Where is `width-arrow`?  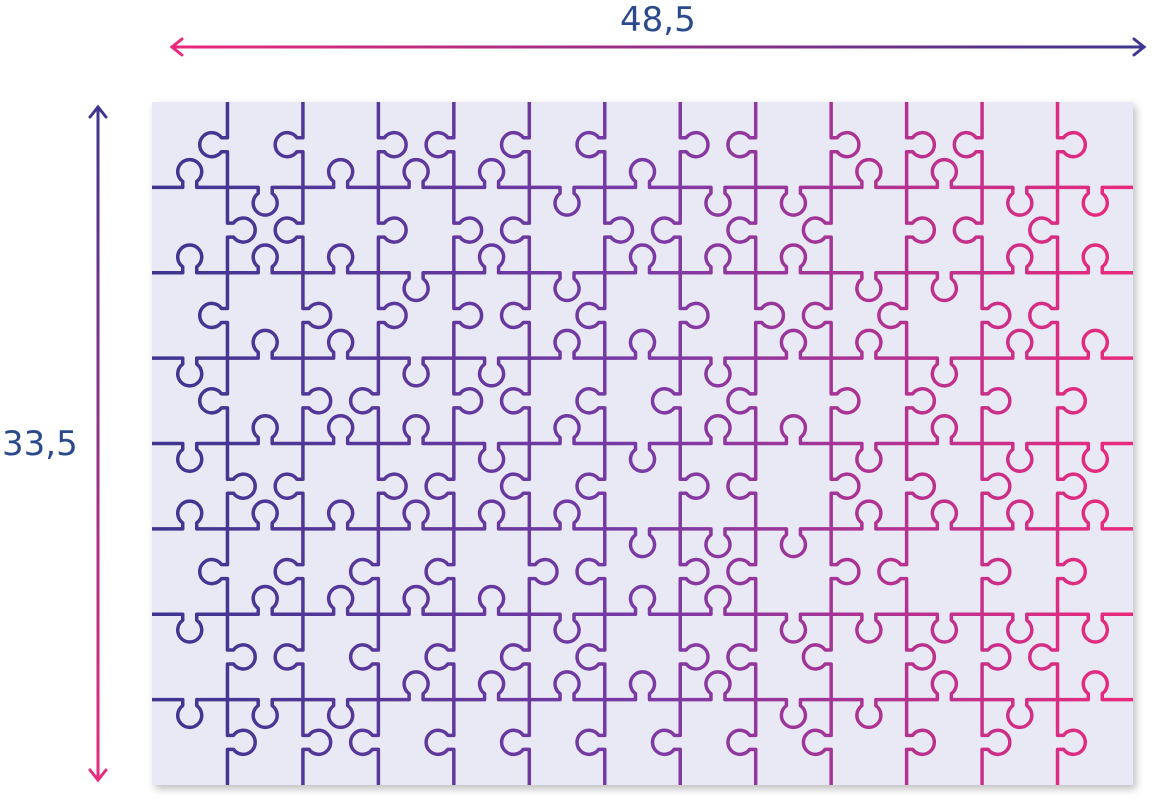 width-arrow is located at coordinates (658, 47).